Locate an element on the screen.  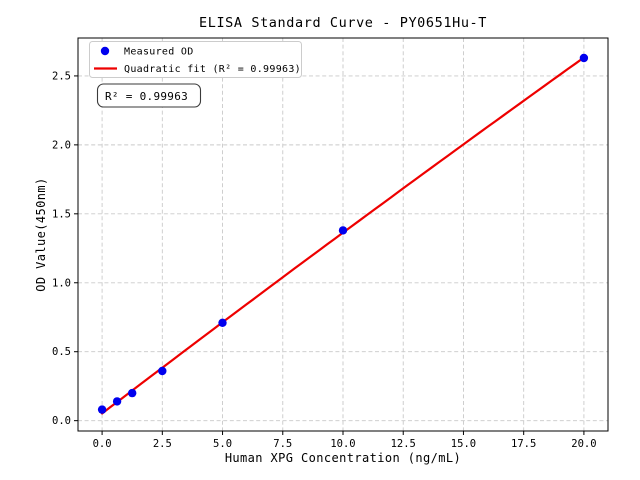
x-tick-label: 15.0 is located at coordinates (463, 444).